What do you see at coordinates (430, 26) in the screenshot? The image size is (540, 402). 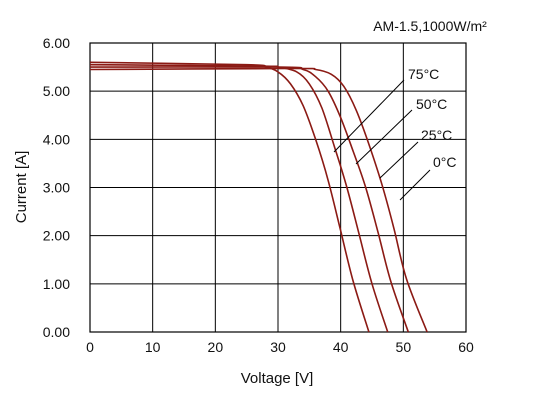 I see `condition-annotation: AM-1.5,1000W/m²` at bounding box center [430, 26].